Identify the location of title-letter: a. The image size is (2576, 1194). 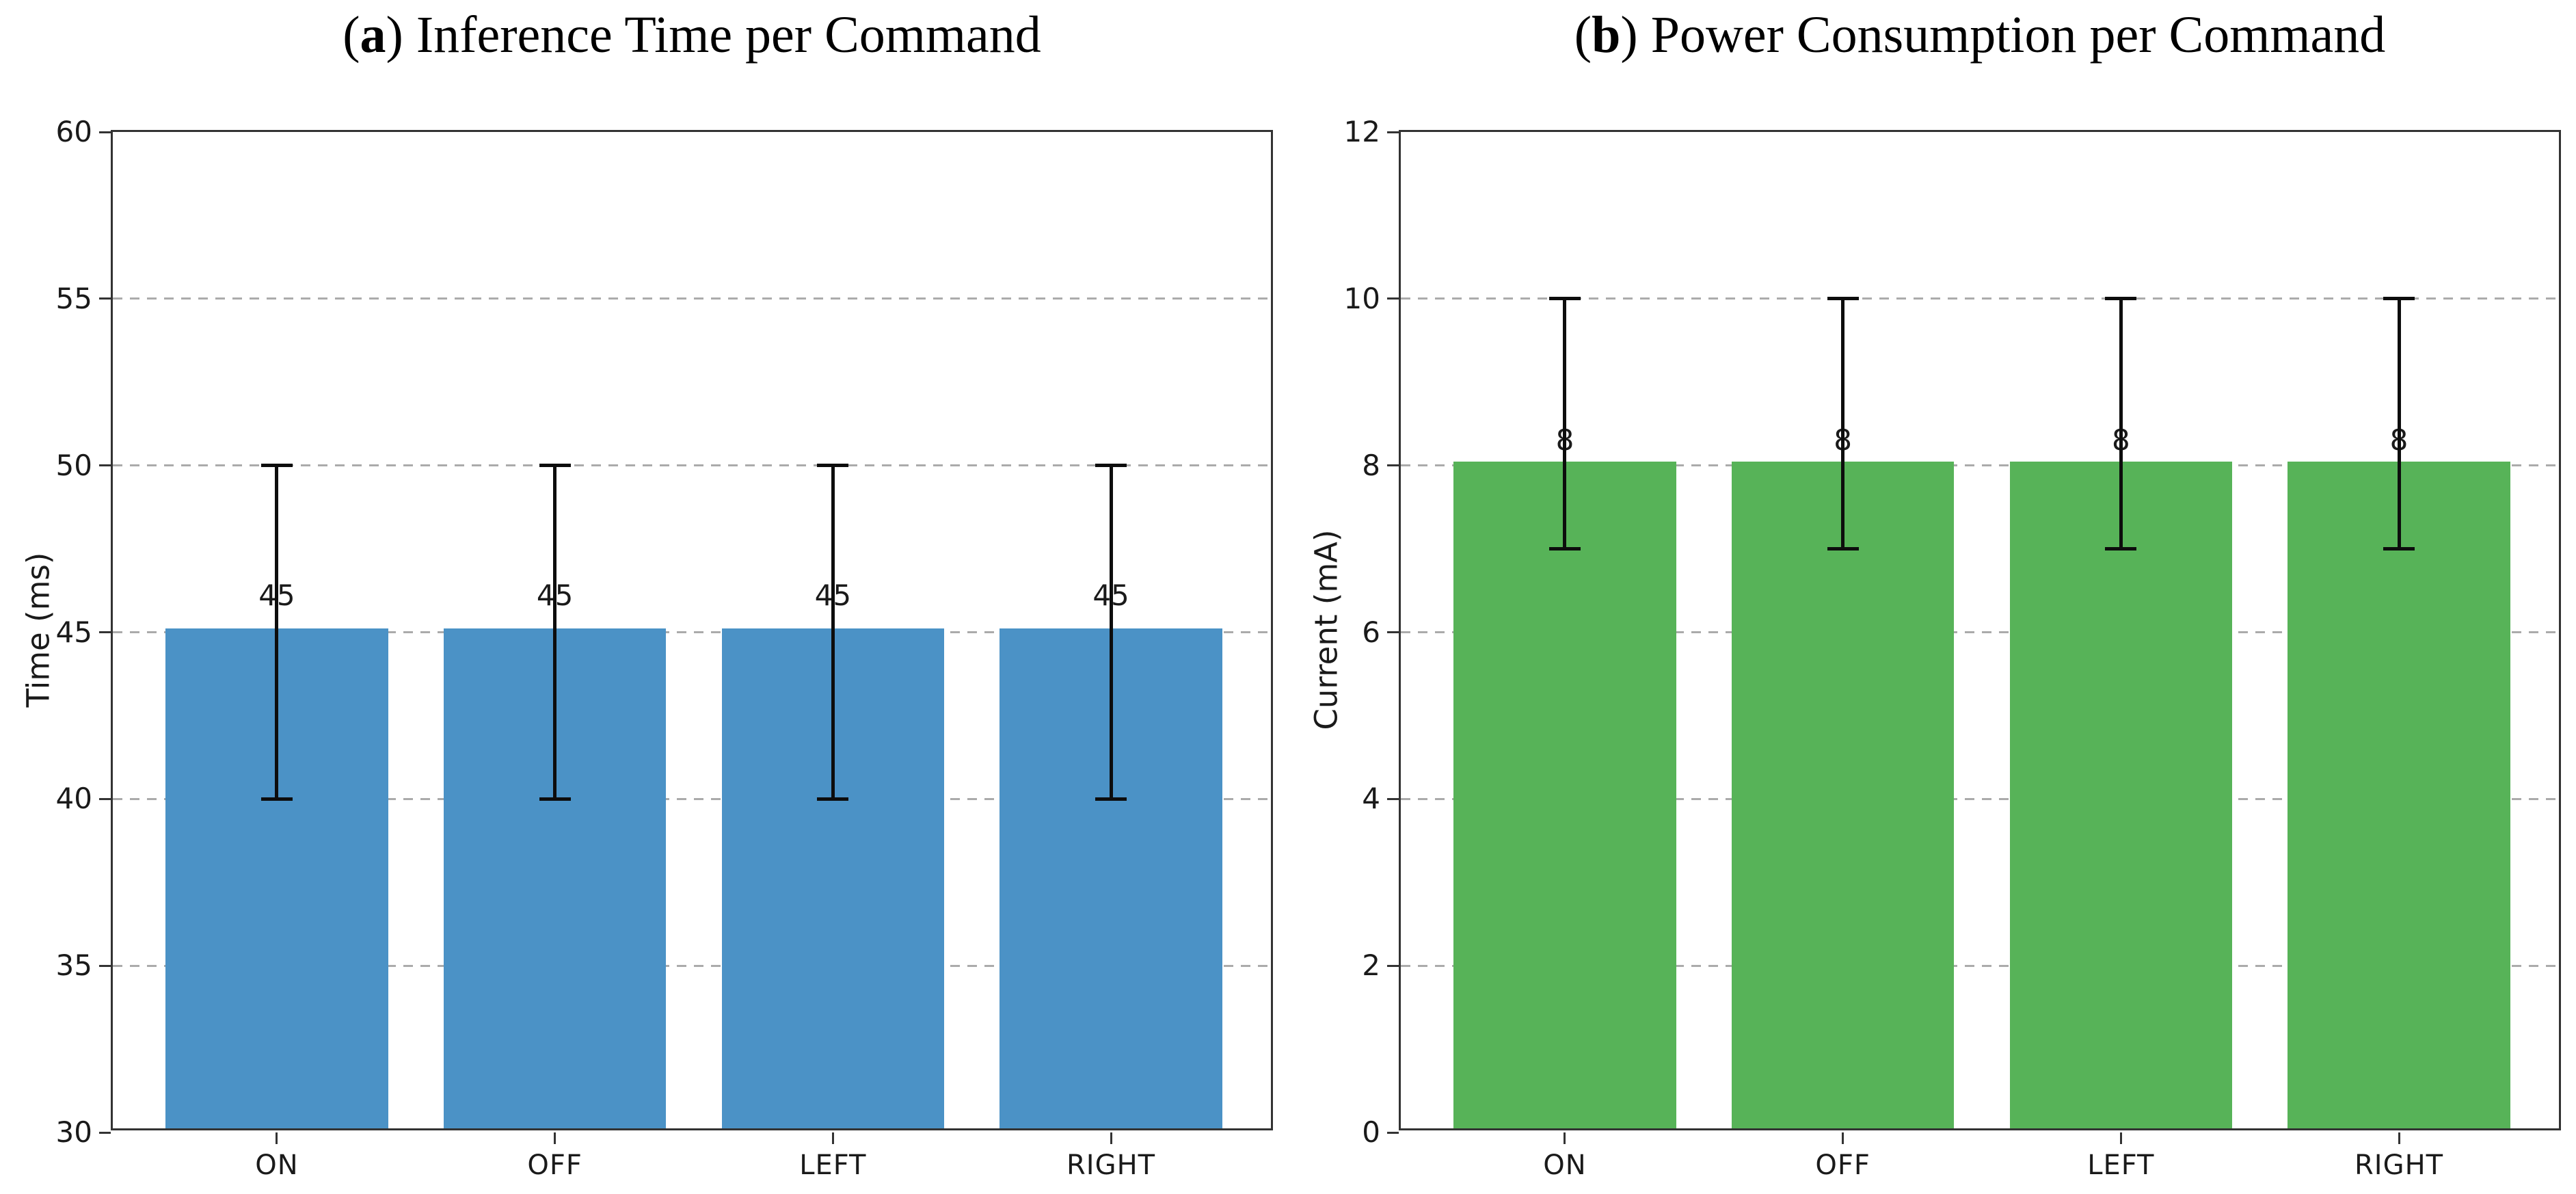
(373, 35).